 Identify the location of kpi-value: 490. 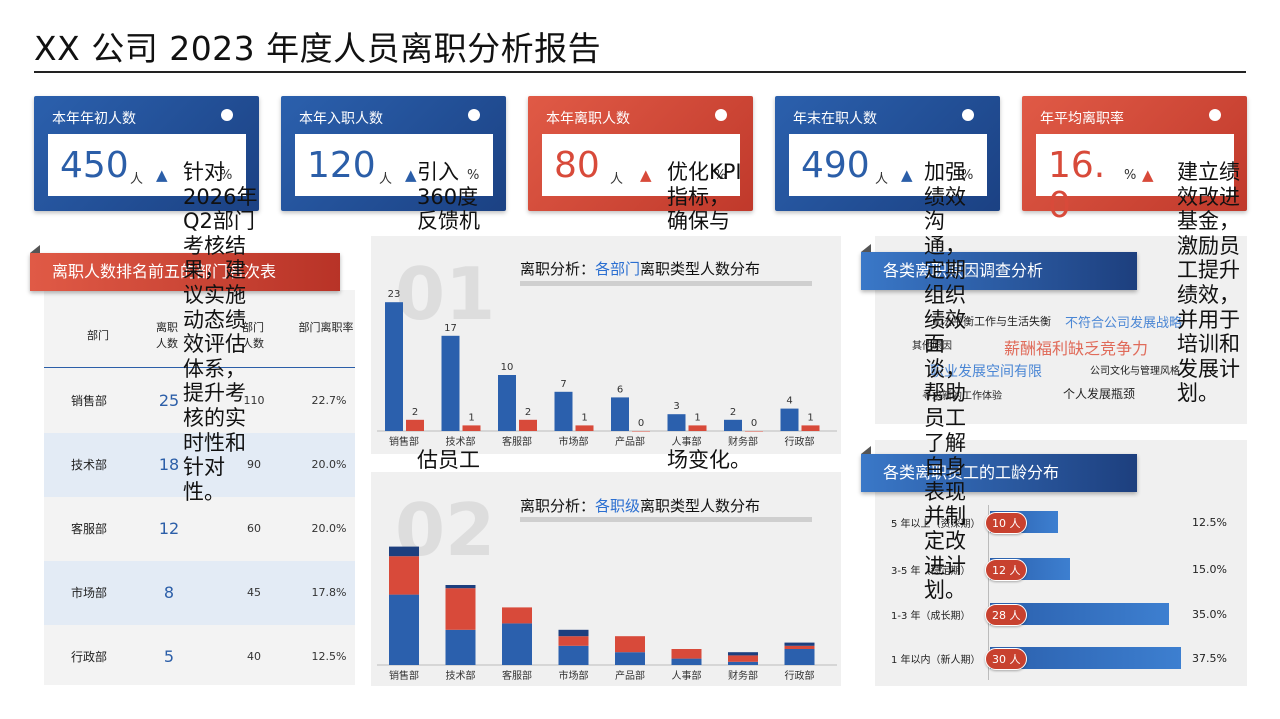
(835, 165).